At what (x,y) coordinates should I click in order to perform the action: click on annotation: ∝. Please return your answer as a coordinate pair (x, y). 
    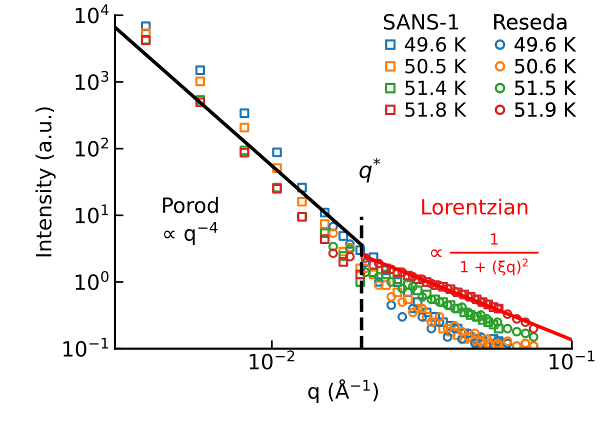
    Looking at the image, I should click on (436, 253).